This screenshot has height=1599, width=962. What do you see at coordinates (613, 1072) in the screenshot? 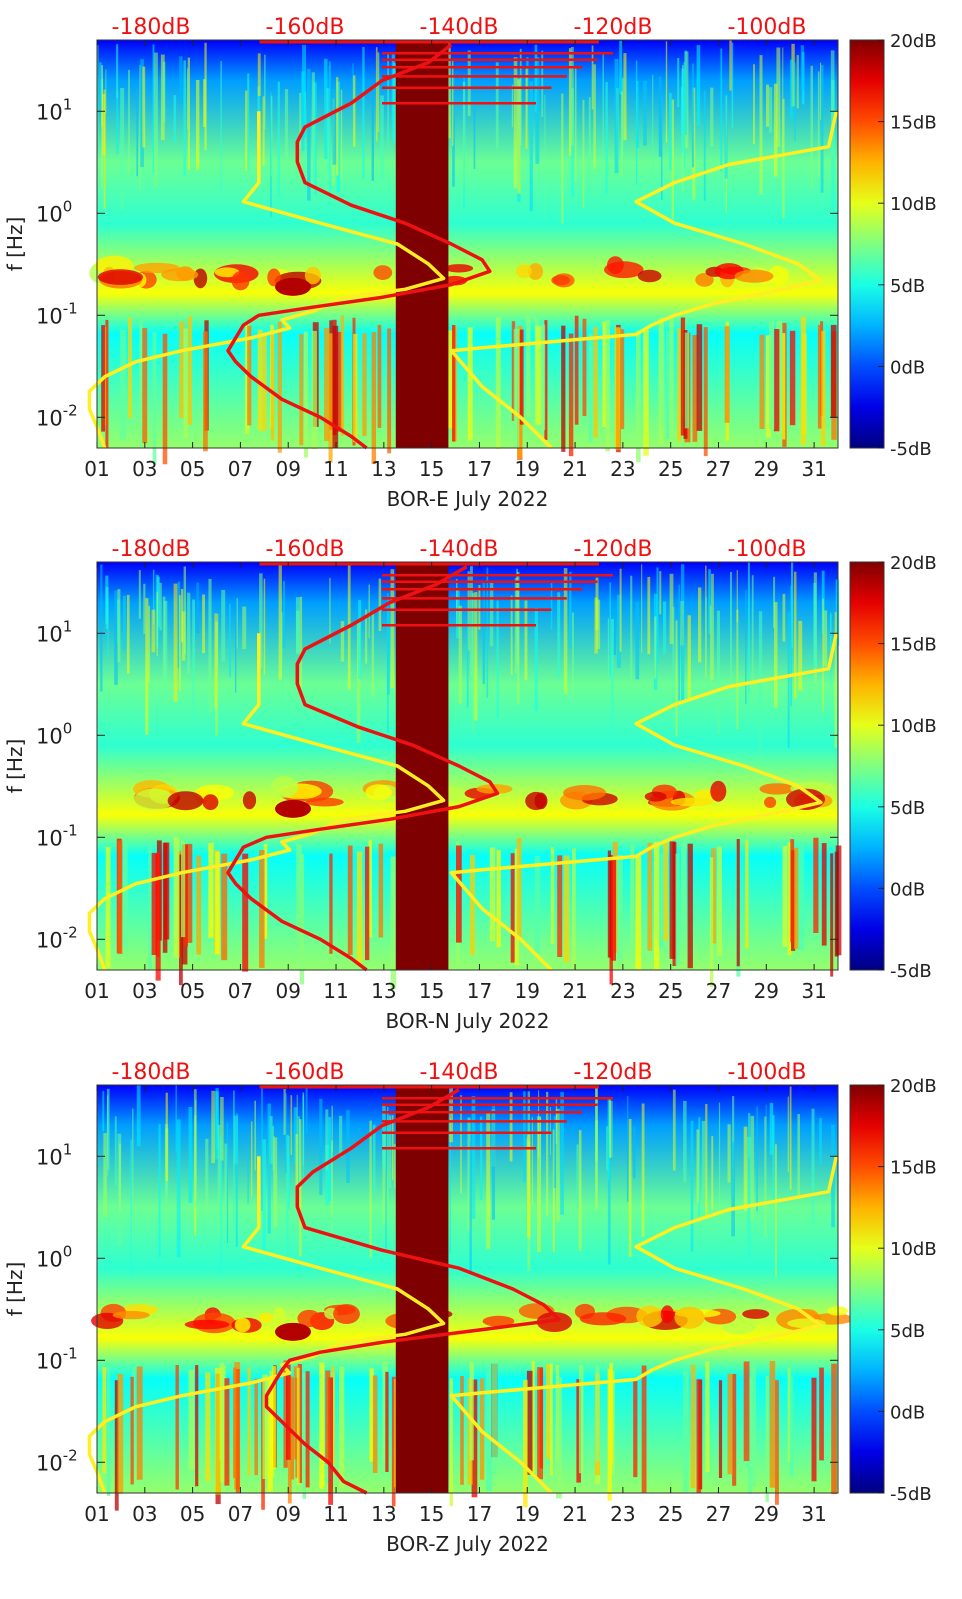
I see `top-db-label: -120dB` at bounding box center [613, 1072].